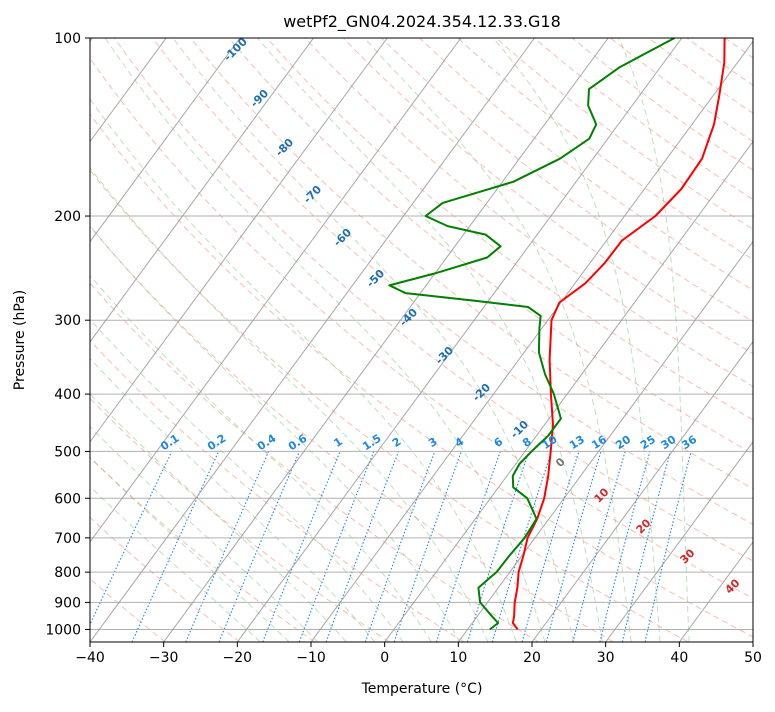 The width and height of the screenshot is (775, 712). What do you see at coordinates (422, 689) in the screenshot?
I see `x-axis-label: Temperature (°C)` at bounding box center [422, 689].